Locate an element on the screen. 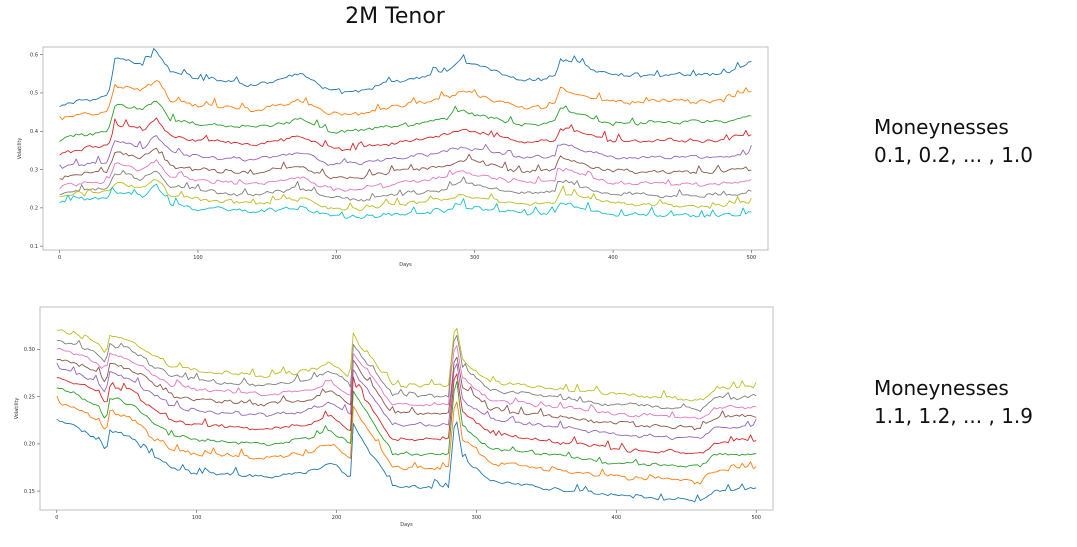  annotation-range: 0.1, 0.2, ... , 1.0 is located at coordinates (953, 155).